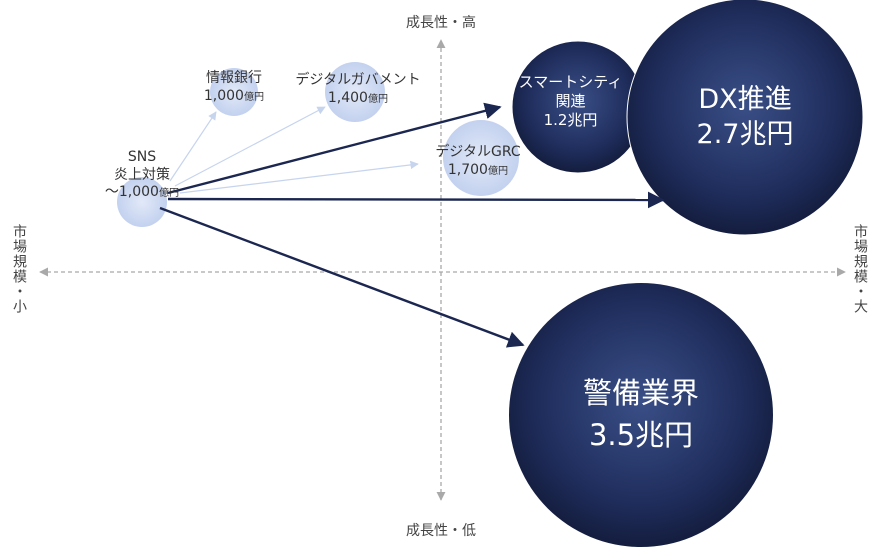 The height and width of the screenshot is (548, 872). Describe the element at coordinates (641, 435) in the screenshot. I see `label-security-size: 3.5兆円` at that location.